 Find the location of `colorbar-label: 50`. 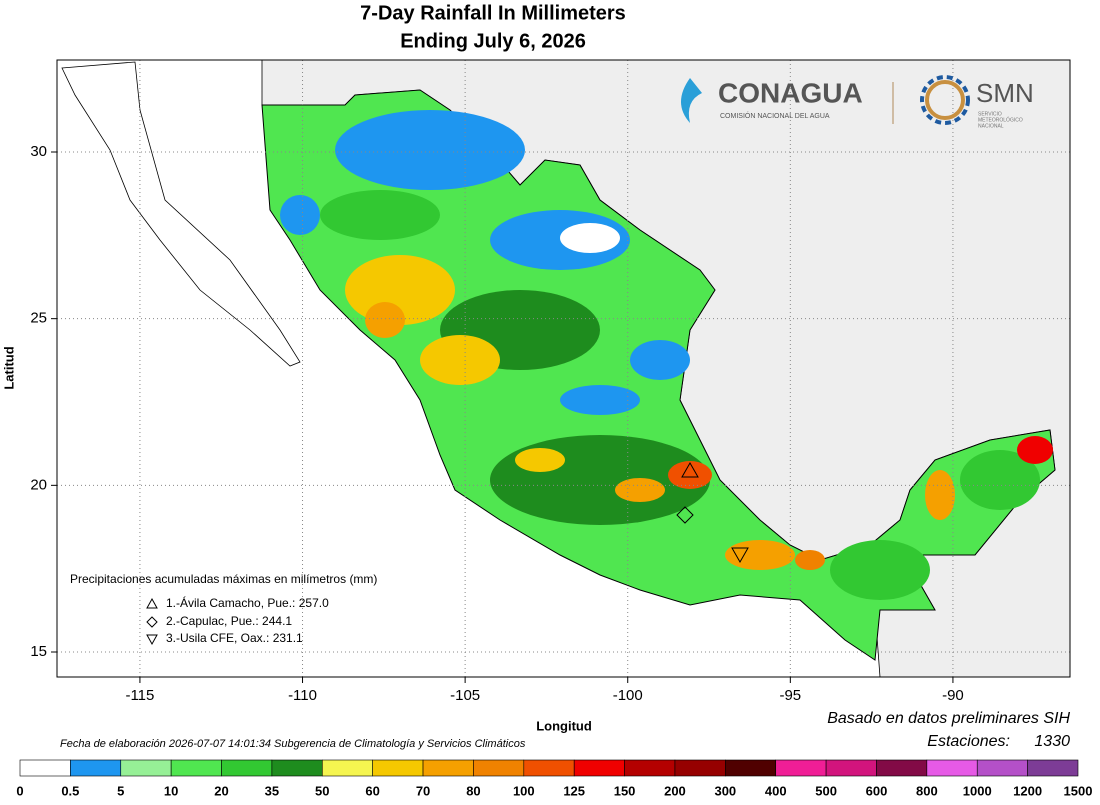

colorbar-label: 50 is located at coordinates (322, 790).